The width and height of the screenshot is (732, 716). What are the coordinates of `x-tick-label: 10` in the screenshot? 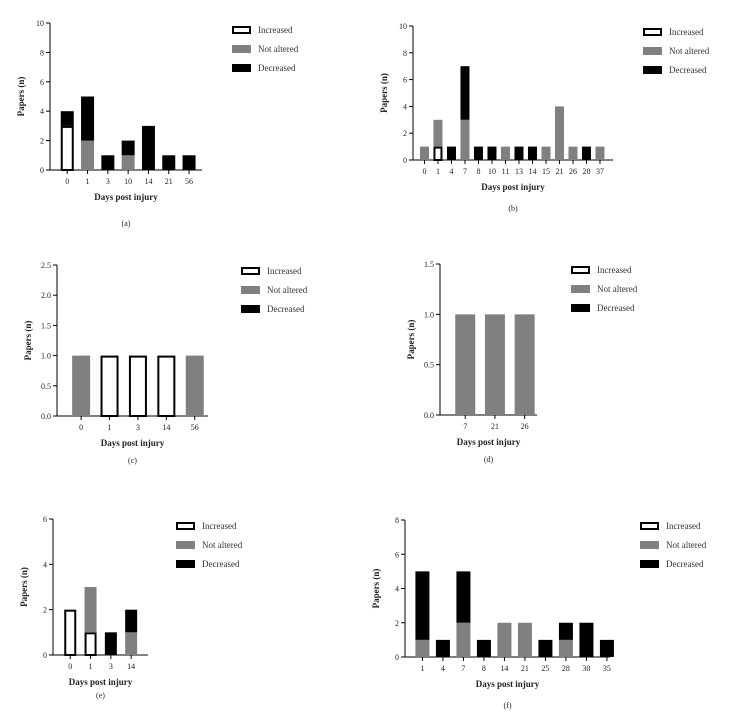 It's located at (492, 171).